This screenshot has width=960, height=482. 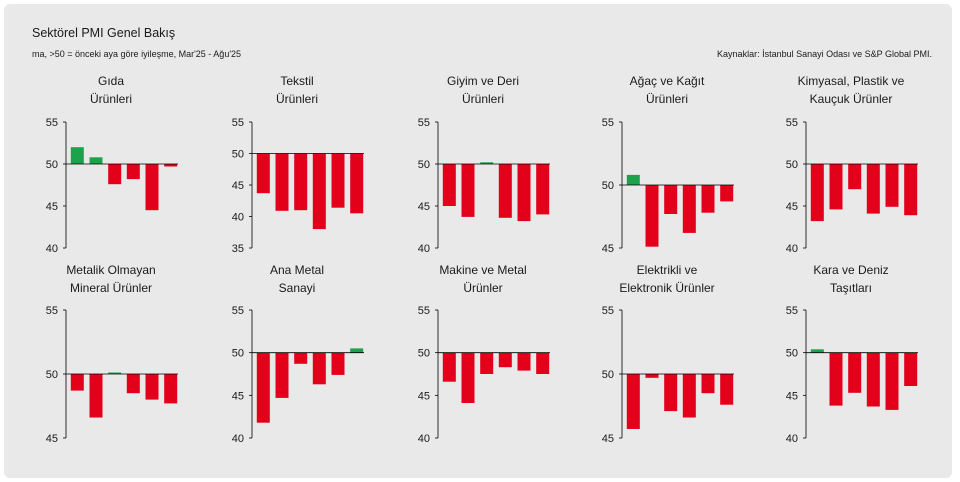 What do you see at coordinates (667, 270) in the screenshot?
I see `chart-title-line: Elektrikli ve` at bounding box center [667, 270].